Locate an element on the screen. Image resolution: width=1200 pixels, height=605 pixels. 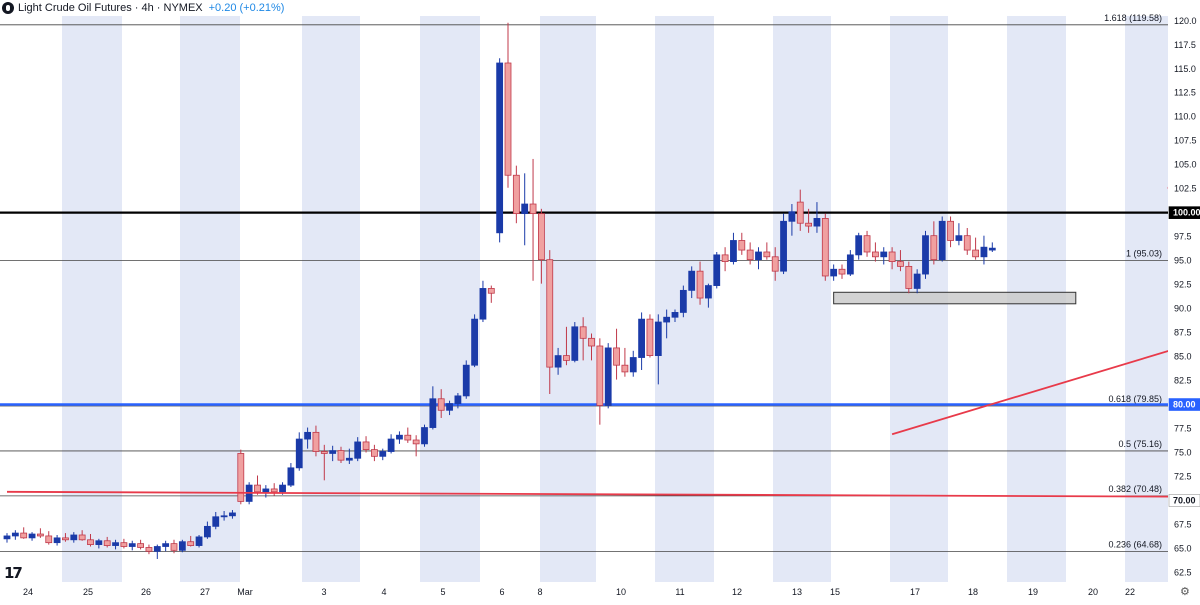
price-tag-label: 100.00 is located at coordinates (1186, 213).